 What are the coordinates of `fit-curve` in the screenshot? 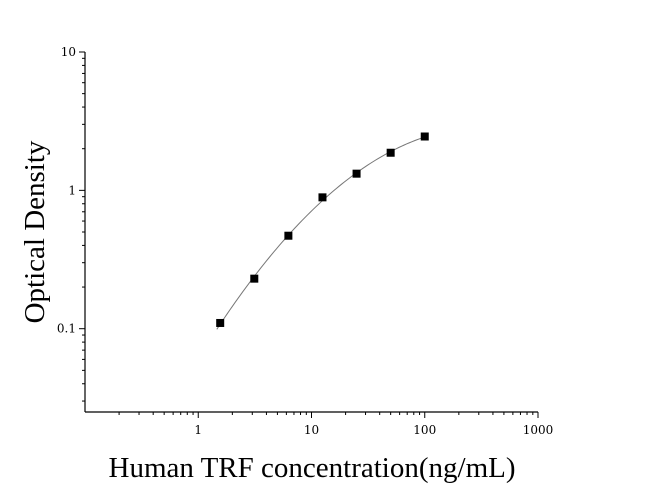 It's located at (320, 233).